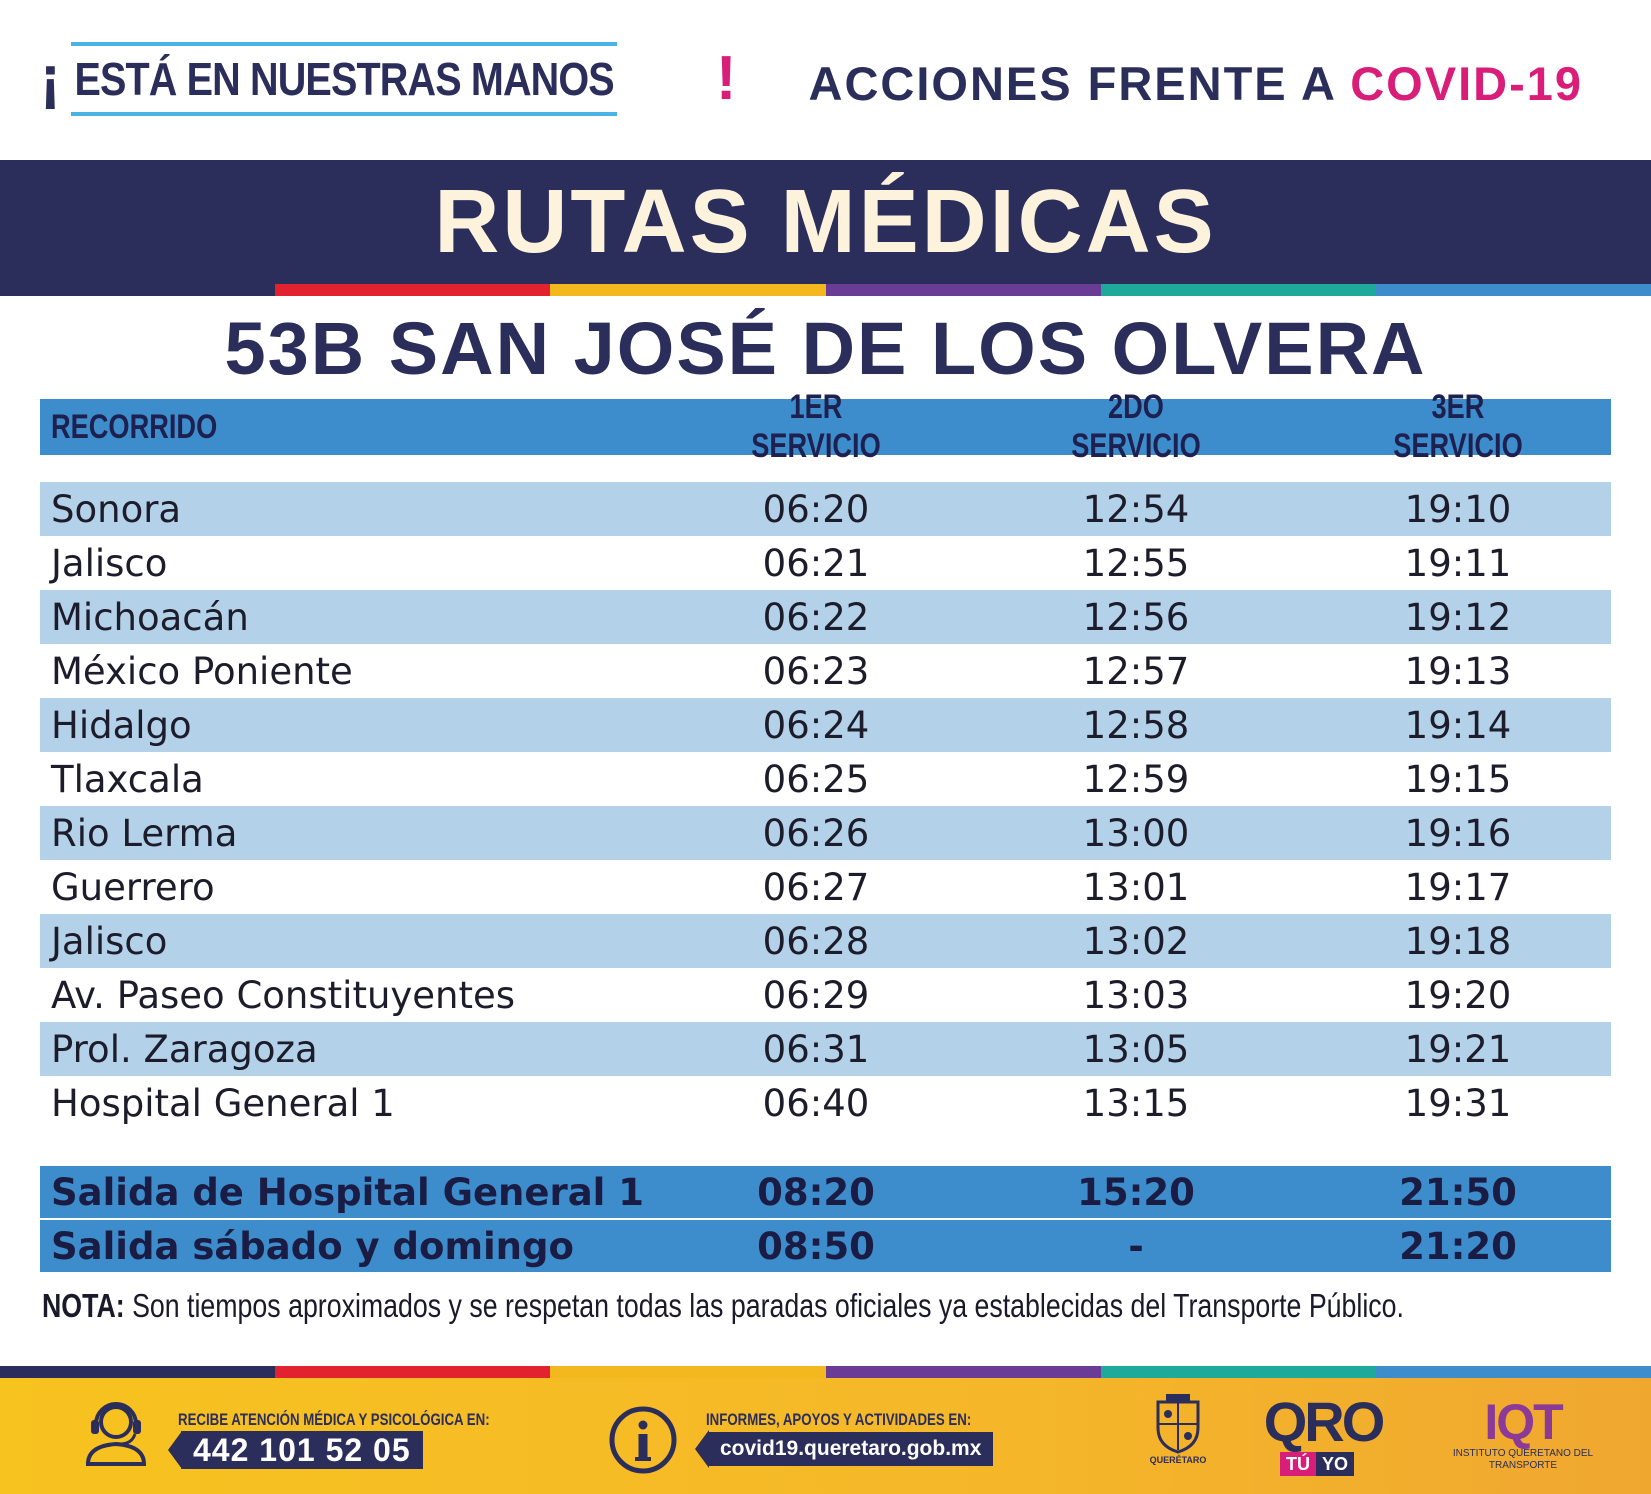 The height and width of the screenshot is (1494, 1651). Describe the element at coordinates (825, 348) in the screenshot. I see `route-title: 53B SAN JOSÉ DE LOS OLVERA` at that location.